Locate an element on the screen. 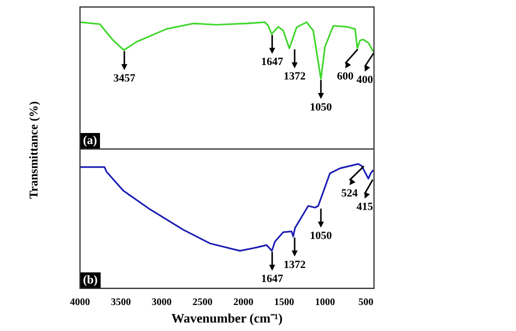  annotation: 415 is located at coordinates (365, 206).